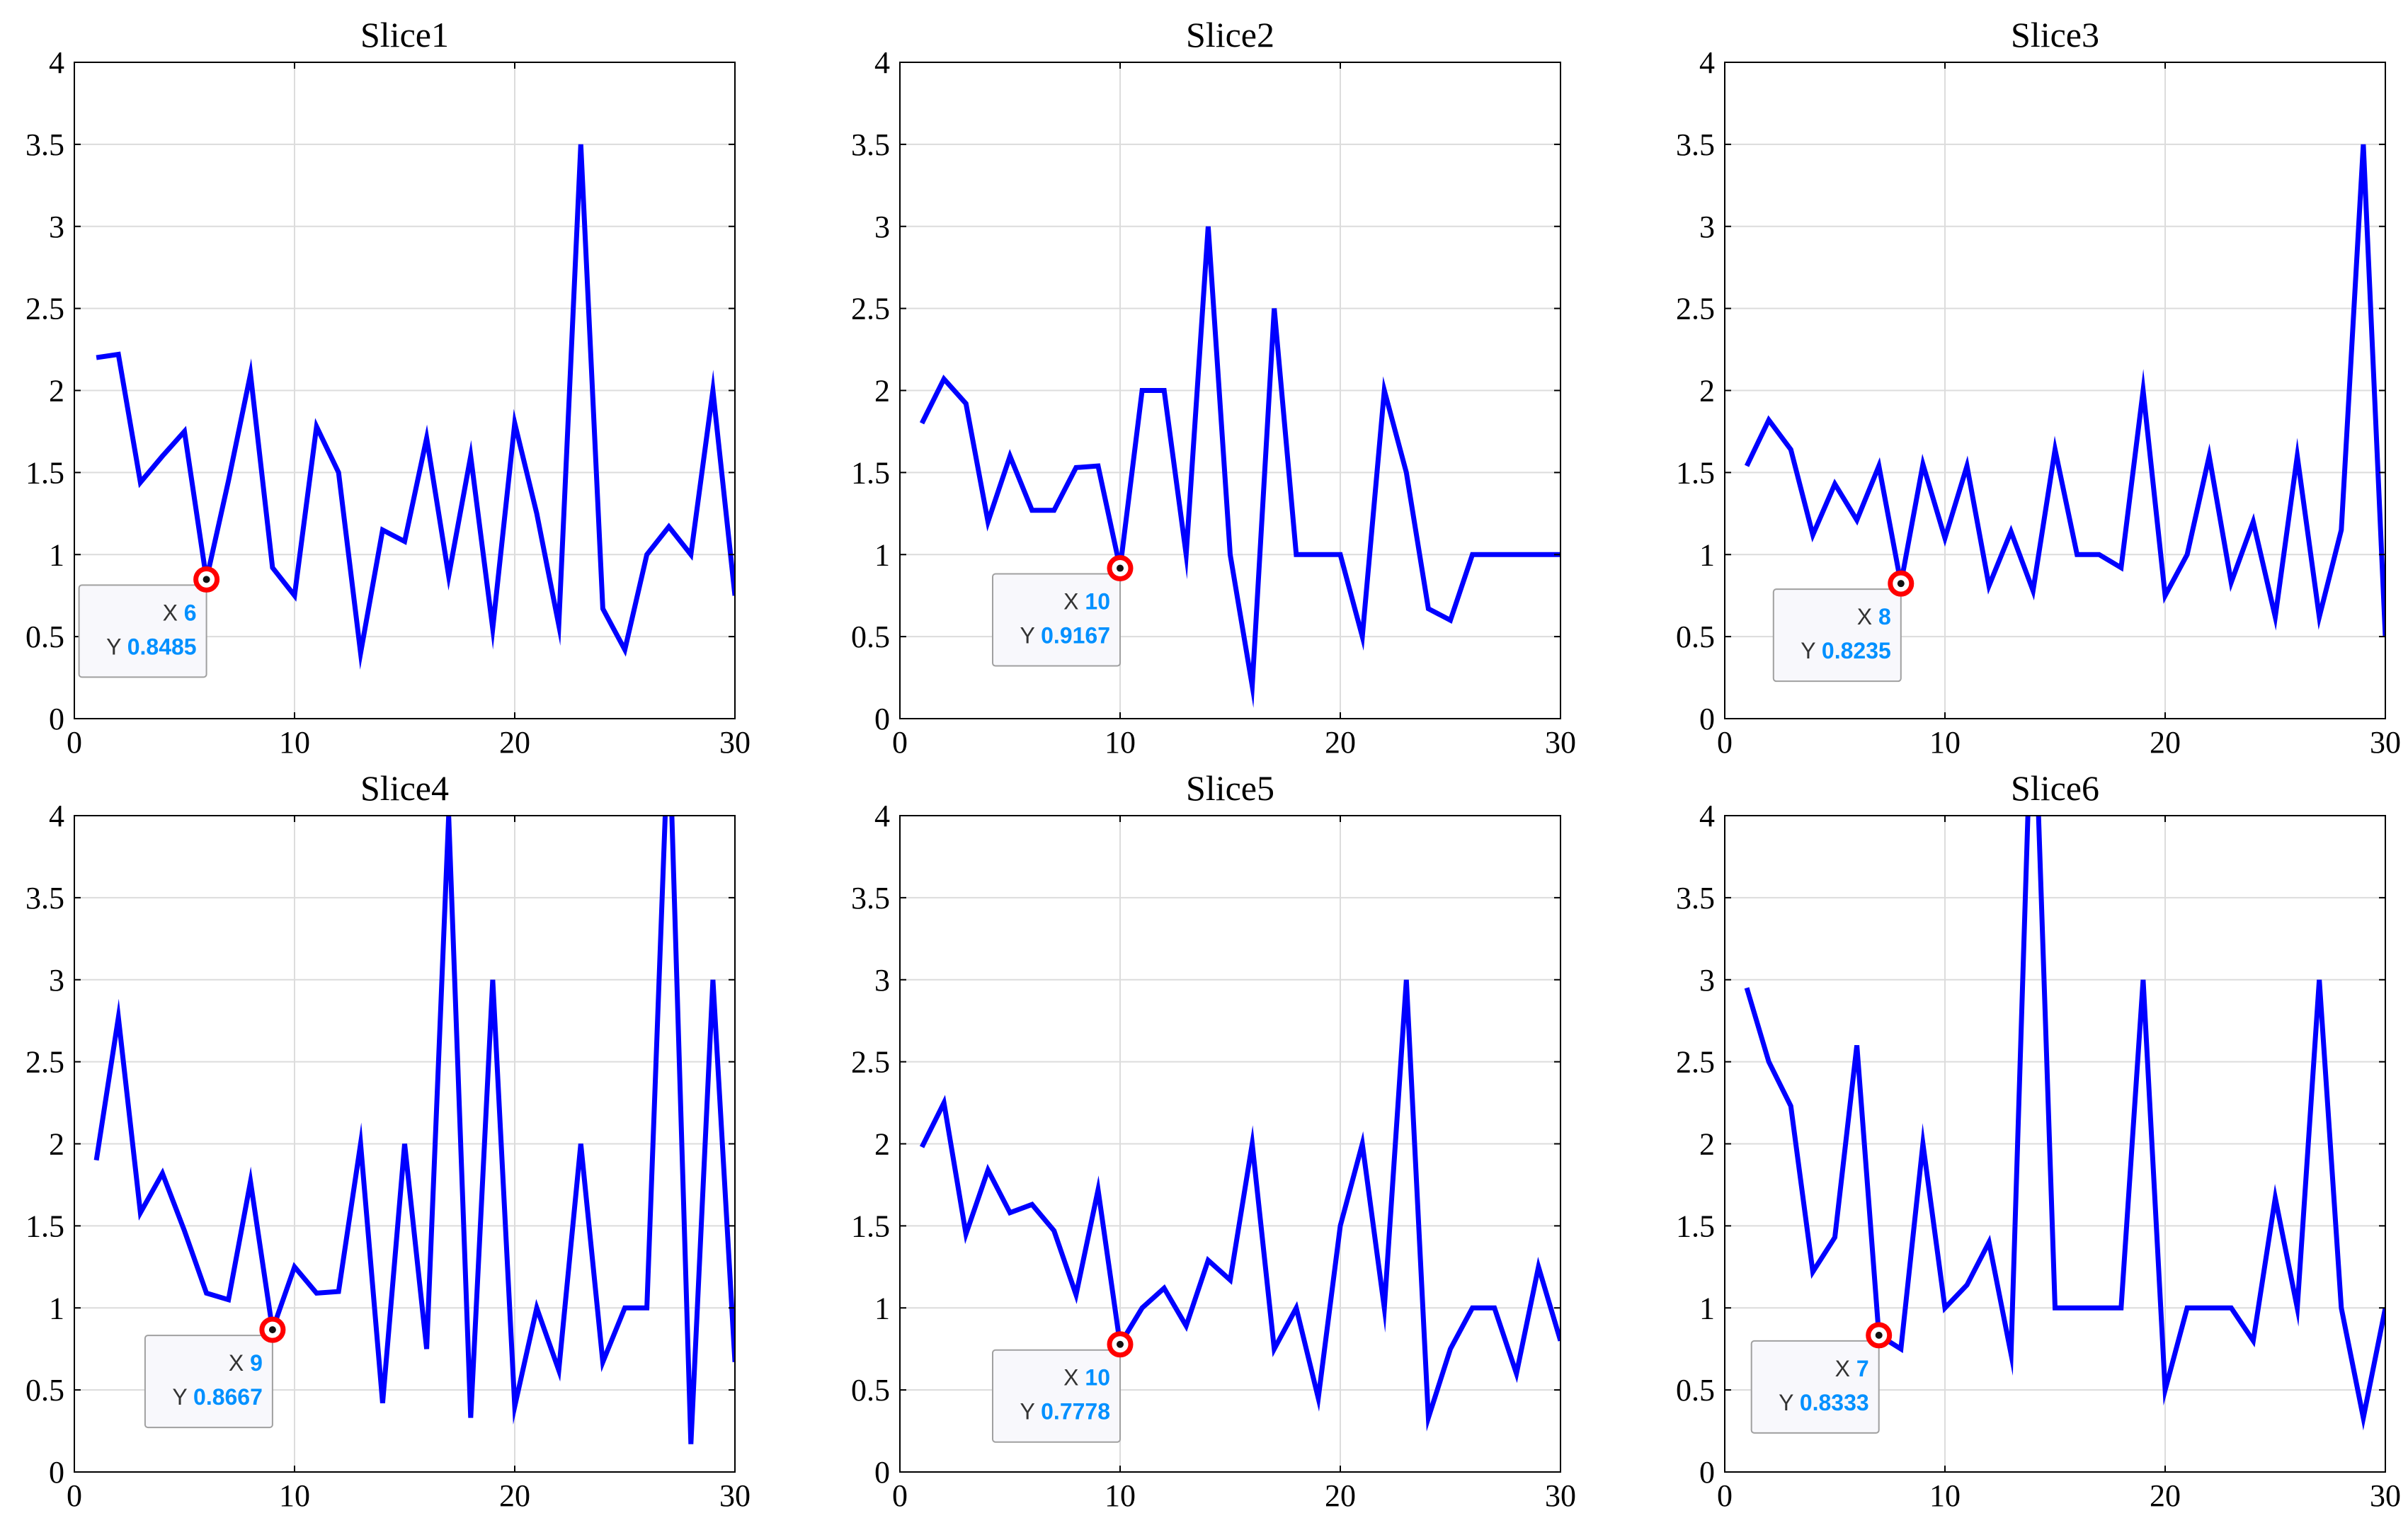 This screenshot has width=2408, height=1535. What do you see at coordinates (246, 1363) in the screenshot?
I see `datatip-x: X 9` at bounding box center [246, 1363].